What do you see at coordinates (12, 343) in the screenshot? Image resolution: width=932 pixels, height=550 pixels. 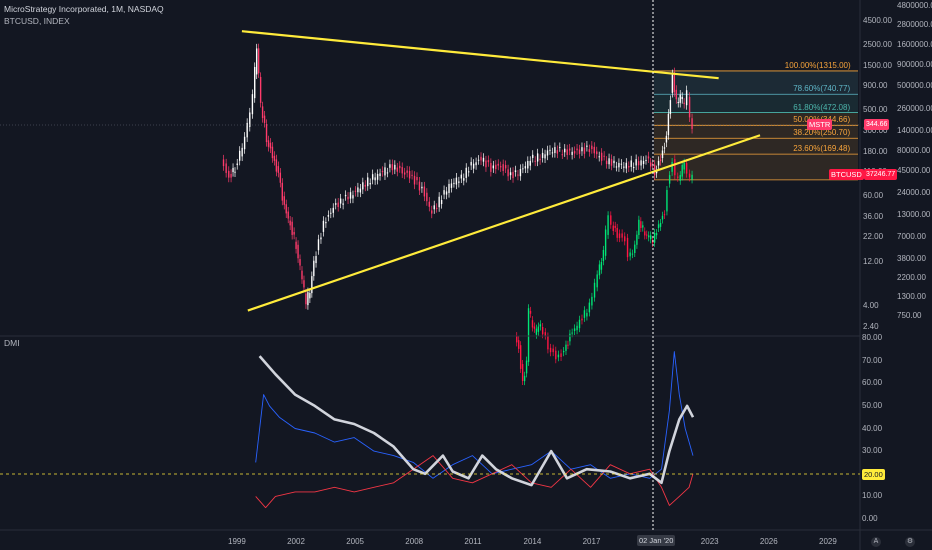 I see `dmi-label: DMI` at bounding box center [12, 343].